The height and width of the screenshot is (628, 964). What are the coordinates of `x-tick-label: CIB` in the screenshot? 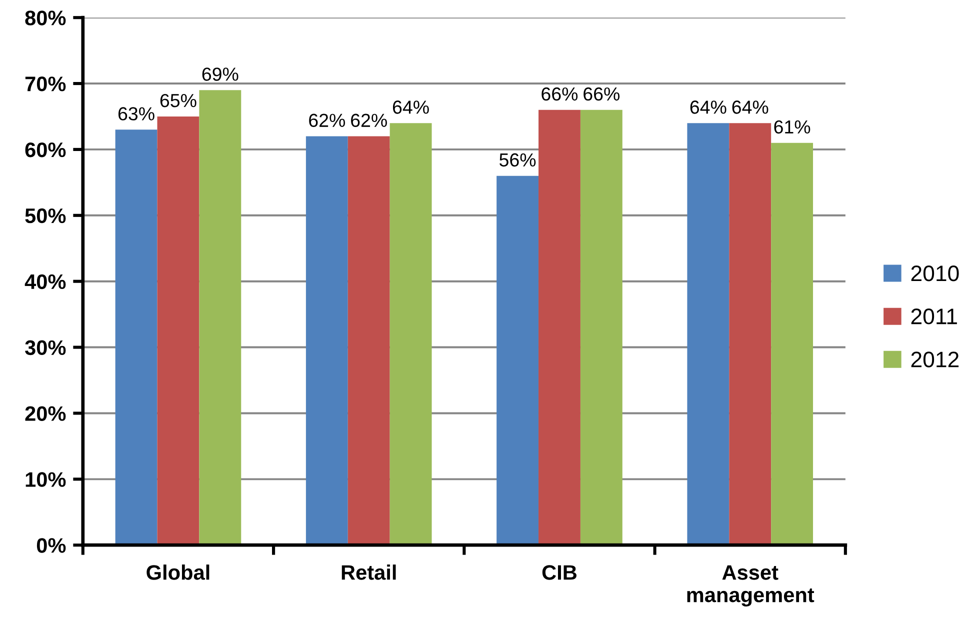 It's located at (559, 572).